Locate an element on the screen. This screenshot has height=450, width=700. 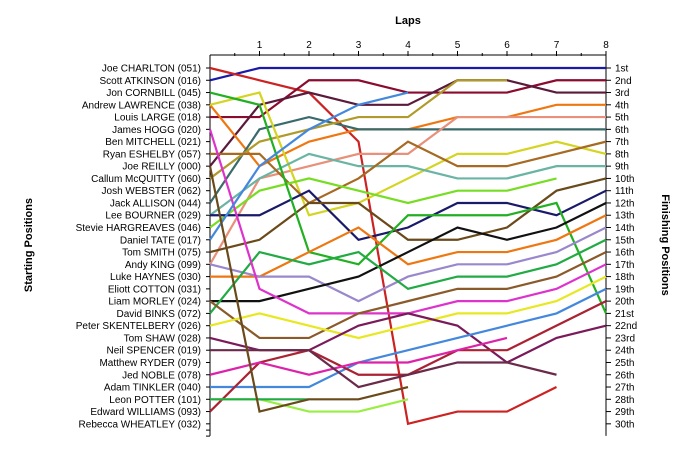
starting-position-label: Leon POTTER (101) is located at coordinates (155, 400).